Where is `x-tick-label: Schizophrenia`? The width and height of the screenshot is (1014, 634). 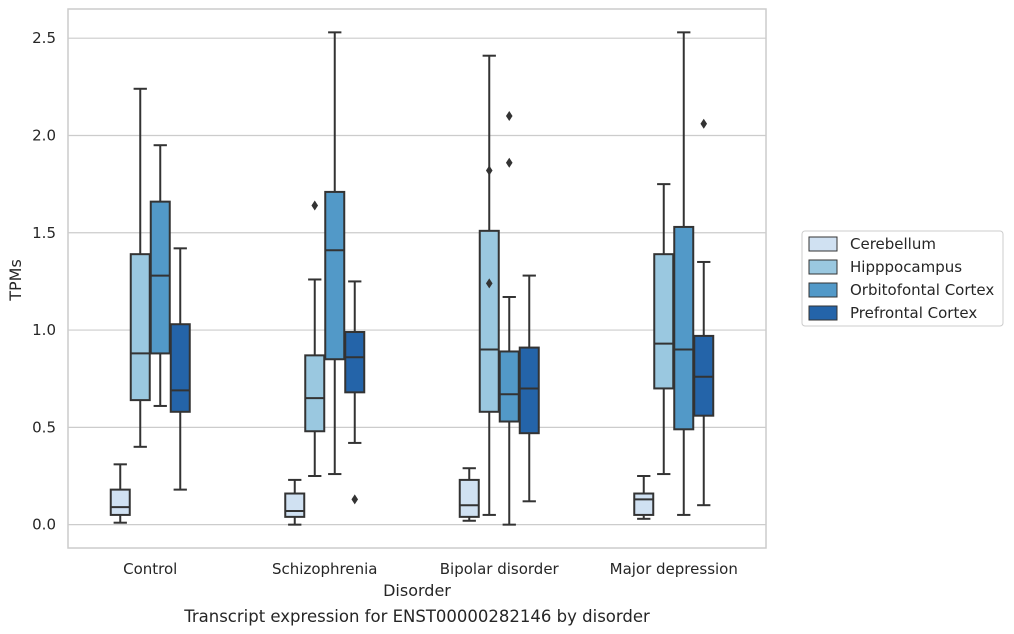 x-tick-label: Schizophrenia is located at coordinates (324, 569).